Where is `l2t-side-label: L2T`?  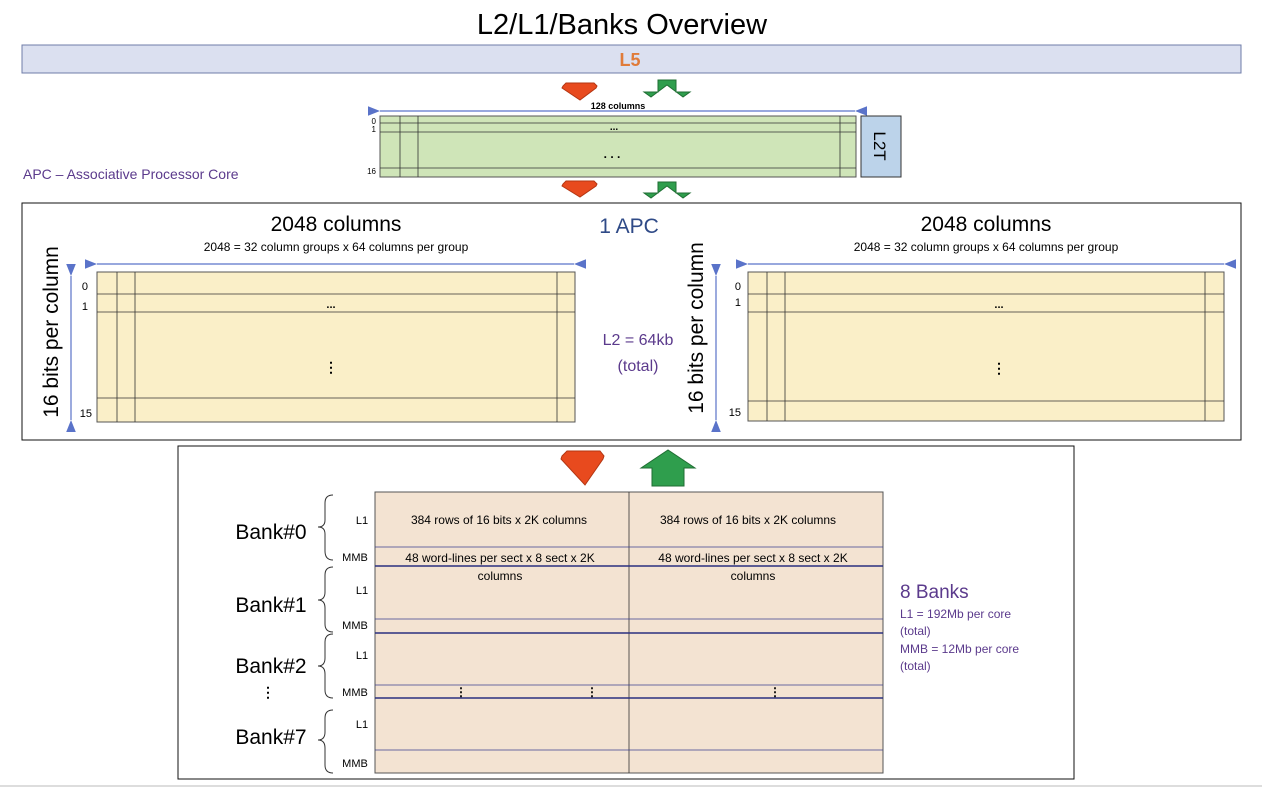
l2t-side-label: L2T is located at coordinates (879, 145).